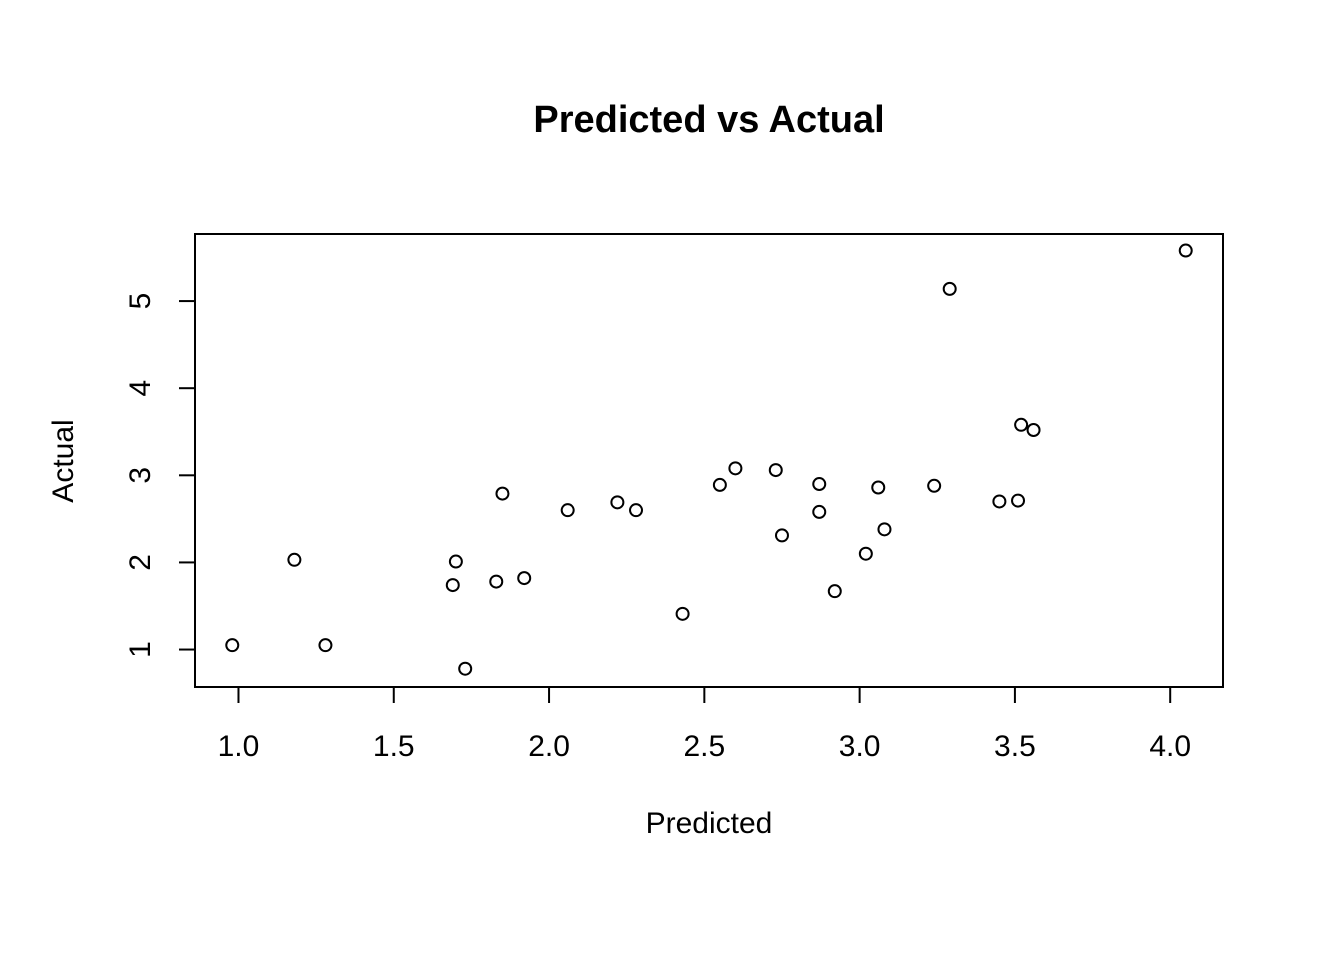 This screenshot has width=1344, height=960. What do you see at coordinates (860, 746) in the screenshot?
I see `x-tick-label: 3.0` at bounding box center [860, 746].